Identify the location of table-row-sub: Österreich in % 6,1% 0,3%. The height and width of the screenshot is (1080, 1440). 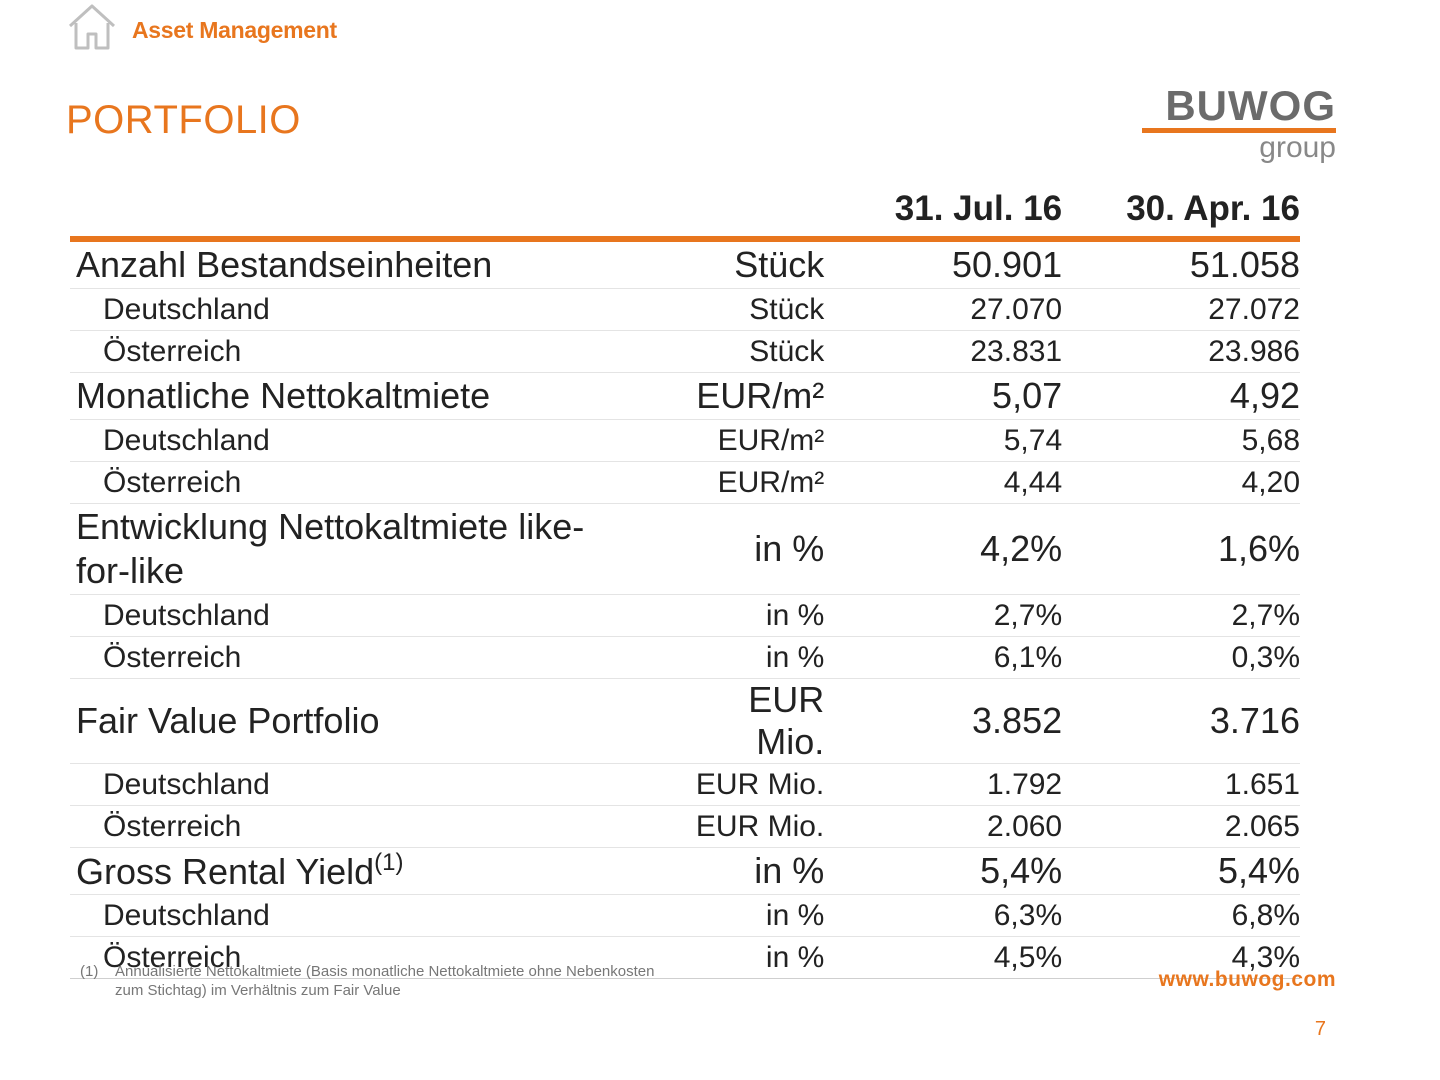
(685, 657).